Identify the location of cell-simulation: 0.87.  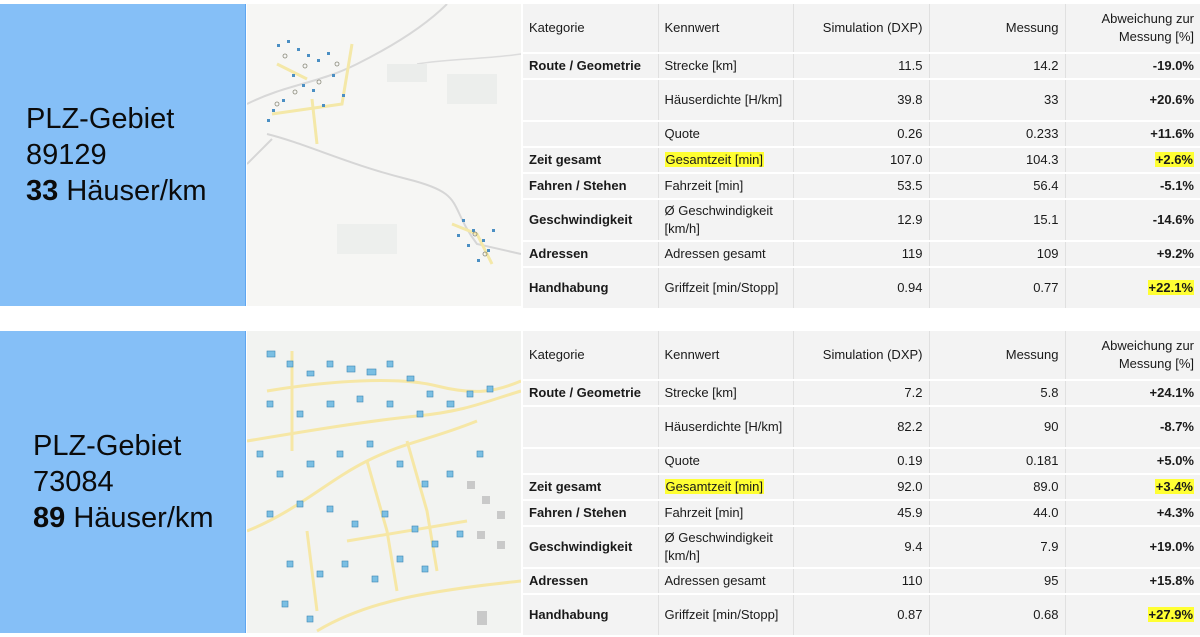
(861, 615).